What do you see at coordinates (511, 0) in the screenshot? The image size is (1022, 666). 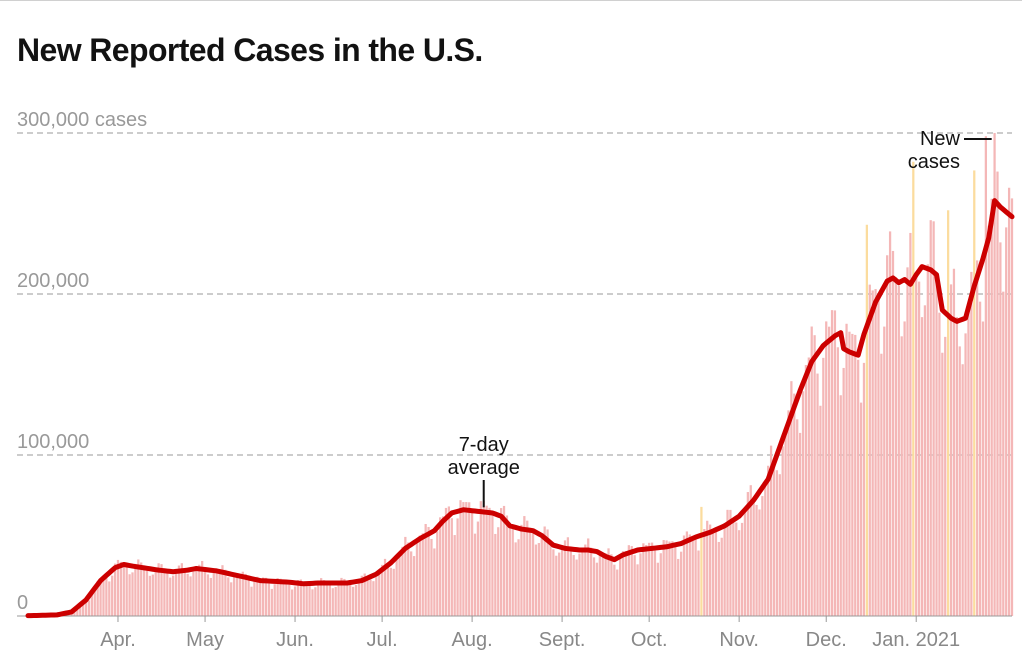 I see `top-rule` at bounding box center [511, 0].